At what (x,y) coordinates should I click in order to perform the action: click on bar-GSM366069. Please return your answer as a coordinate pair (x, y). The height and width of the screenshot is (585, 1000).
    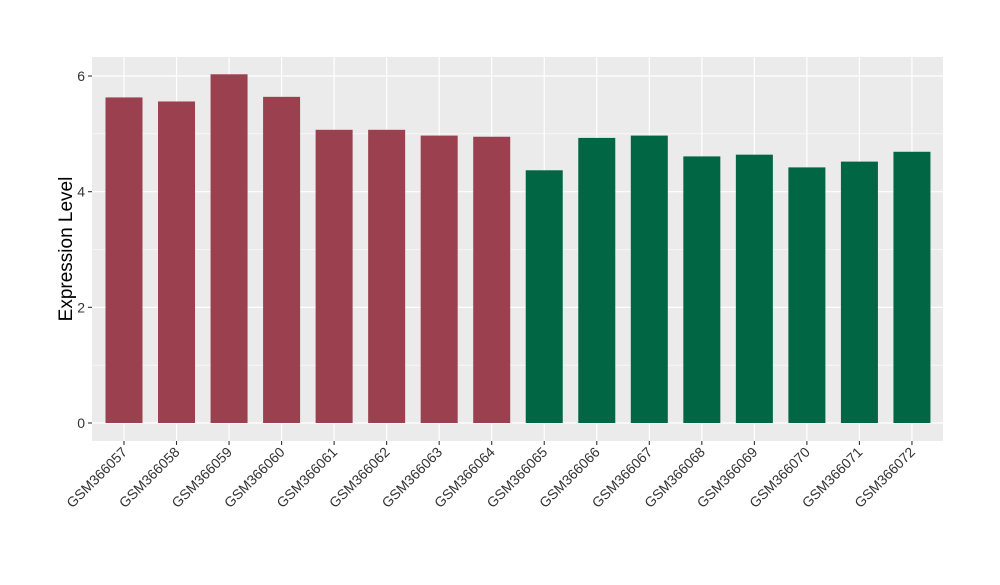
    Looking at the image, I should click on (754, 288).